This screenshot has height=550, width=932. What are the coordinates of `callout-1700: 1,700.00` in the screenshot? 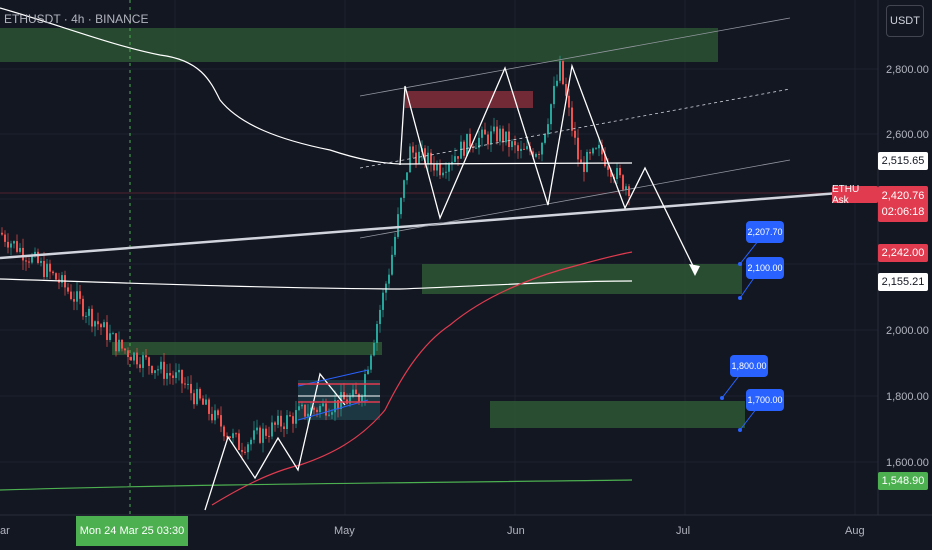 It's located at (765, 400).